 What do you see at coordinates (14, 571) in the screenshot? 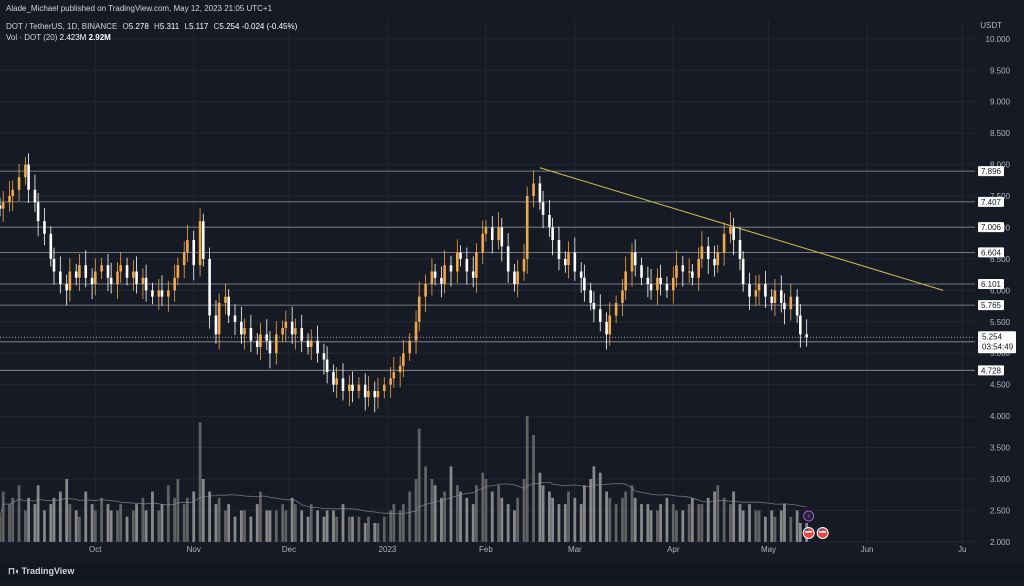
I see `tradingview-logo-icon: ⊓◖` at bounding box center [14, 571].